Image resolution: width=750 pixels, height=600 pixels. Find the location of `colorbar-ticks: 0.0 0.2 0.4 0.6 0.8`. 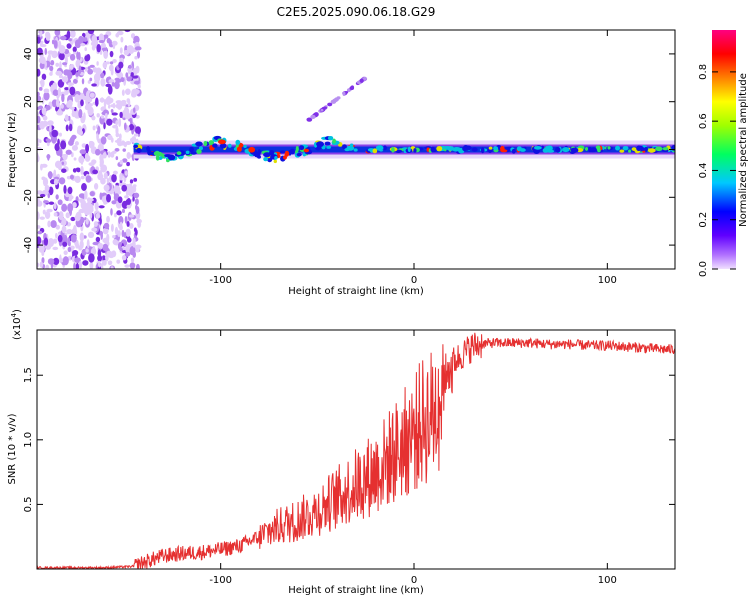

colorbar-ticks: 0.0 0.2 0.4 0.6 0.8 is located at coordinates (717, 170).